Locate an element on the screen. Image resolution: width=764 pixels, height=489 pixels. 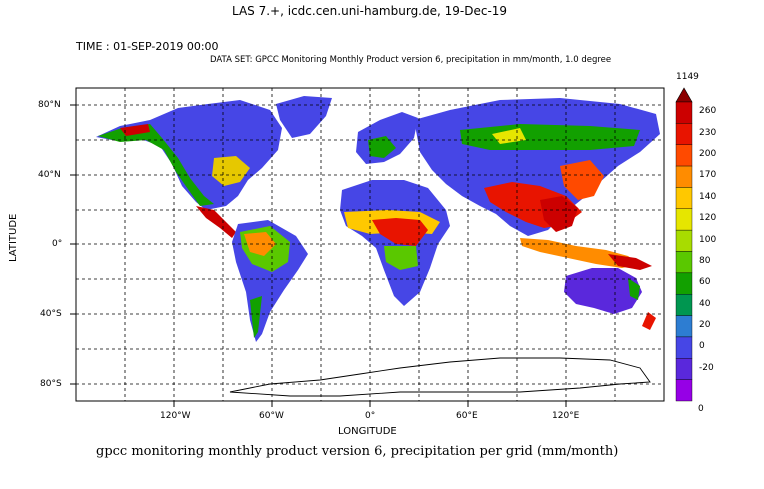
colorbar-level-label: 140 is located at coordinates (708, 196).